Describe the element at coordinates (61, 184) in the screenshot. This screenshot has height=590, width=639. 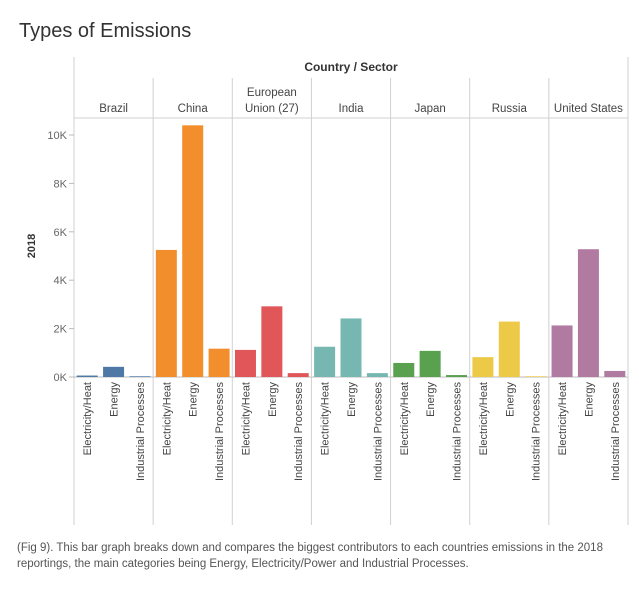
I see `y-tick-label: 8K` at that location.